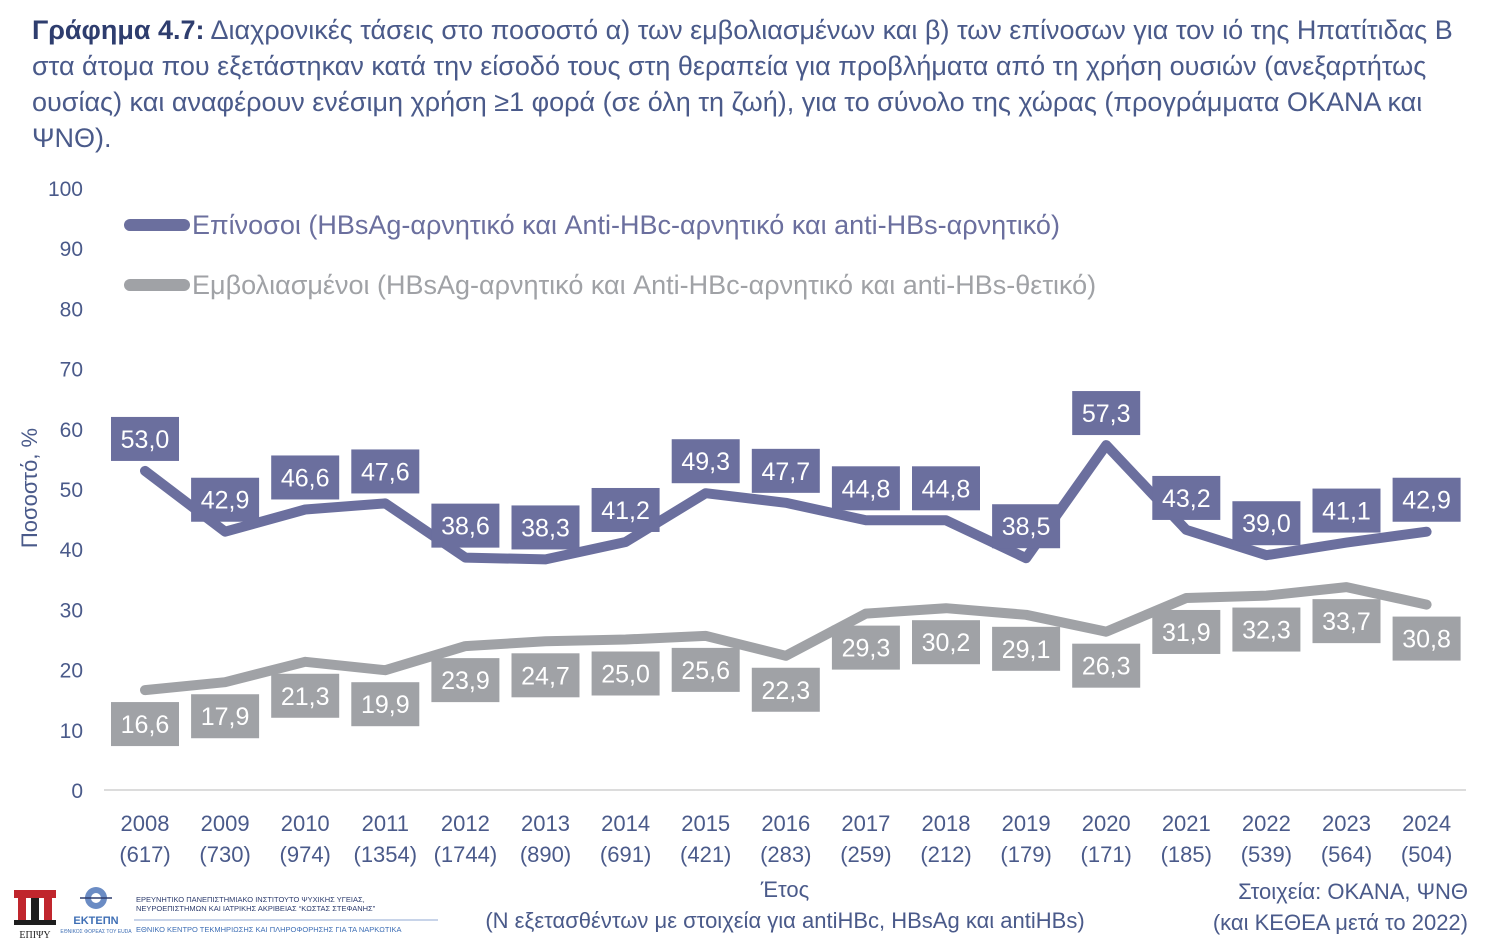 The width and height of the screenshot is (1500, 947). What do you see at coordinates (705, 854) in the screenshot?
I see `x-tick-count: (421)` at bounding box center [705, 854].